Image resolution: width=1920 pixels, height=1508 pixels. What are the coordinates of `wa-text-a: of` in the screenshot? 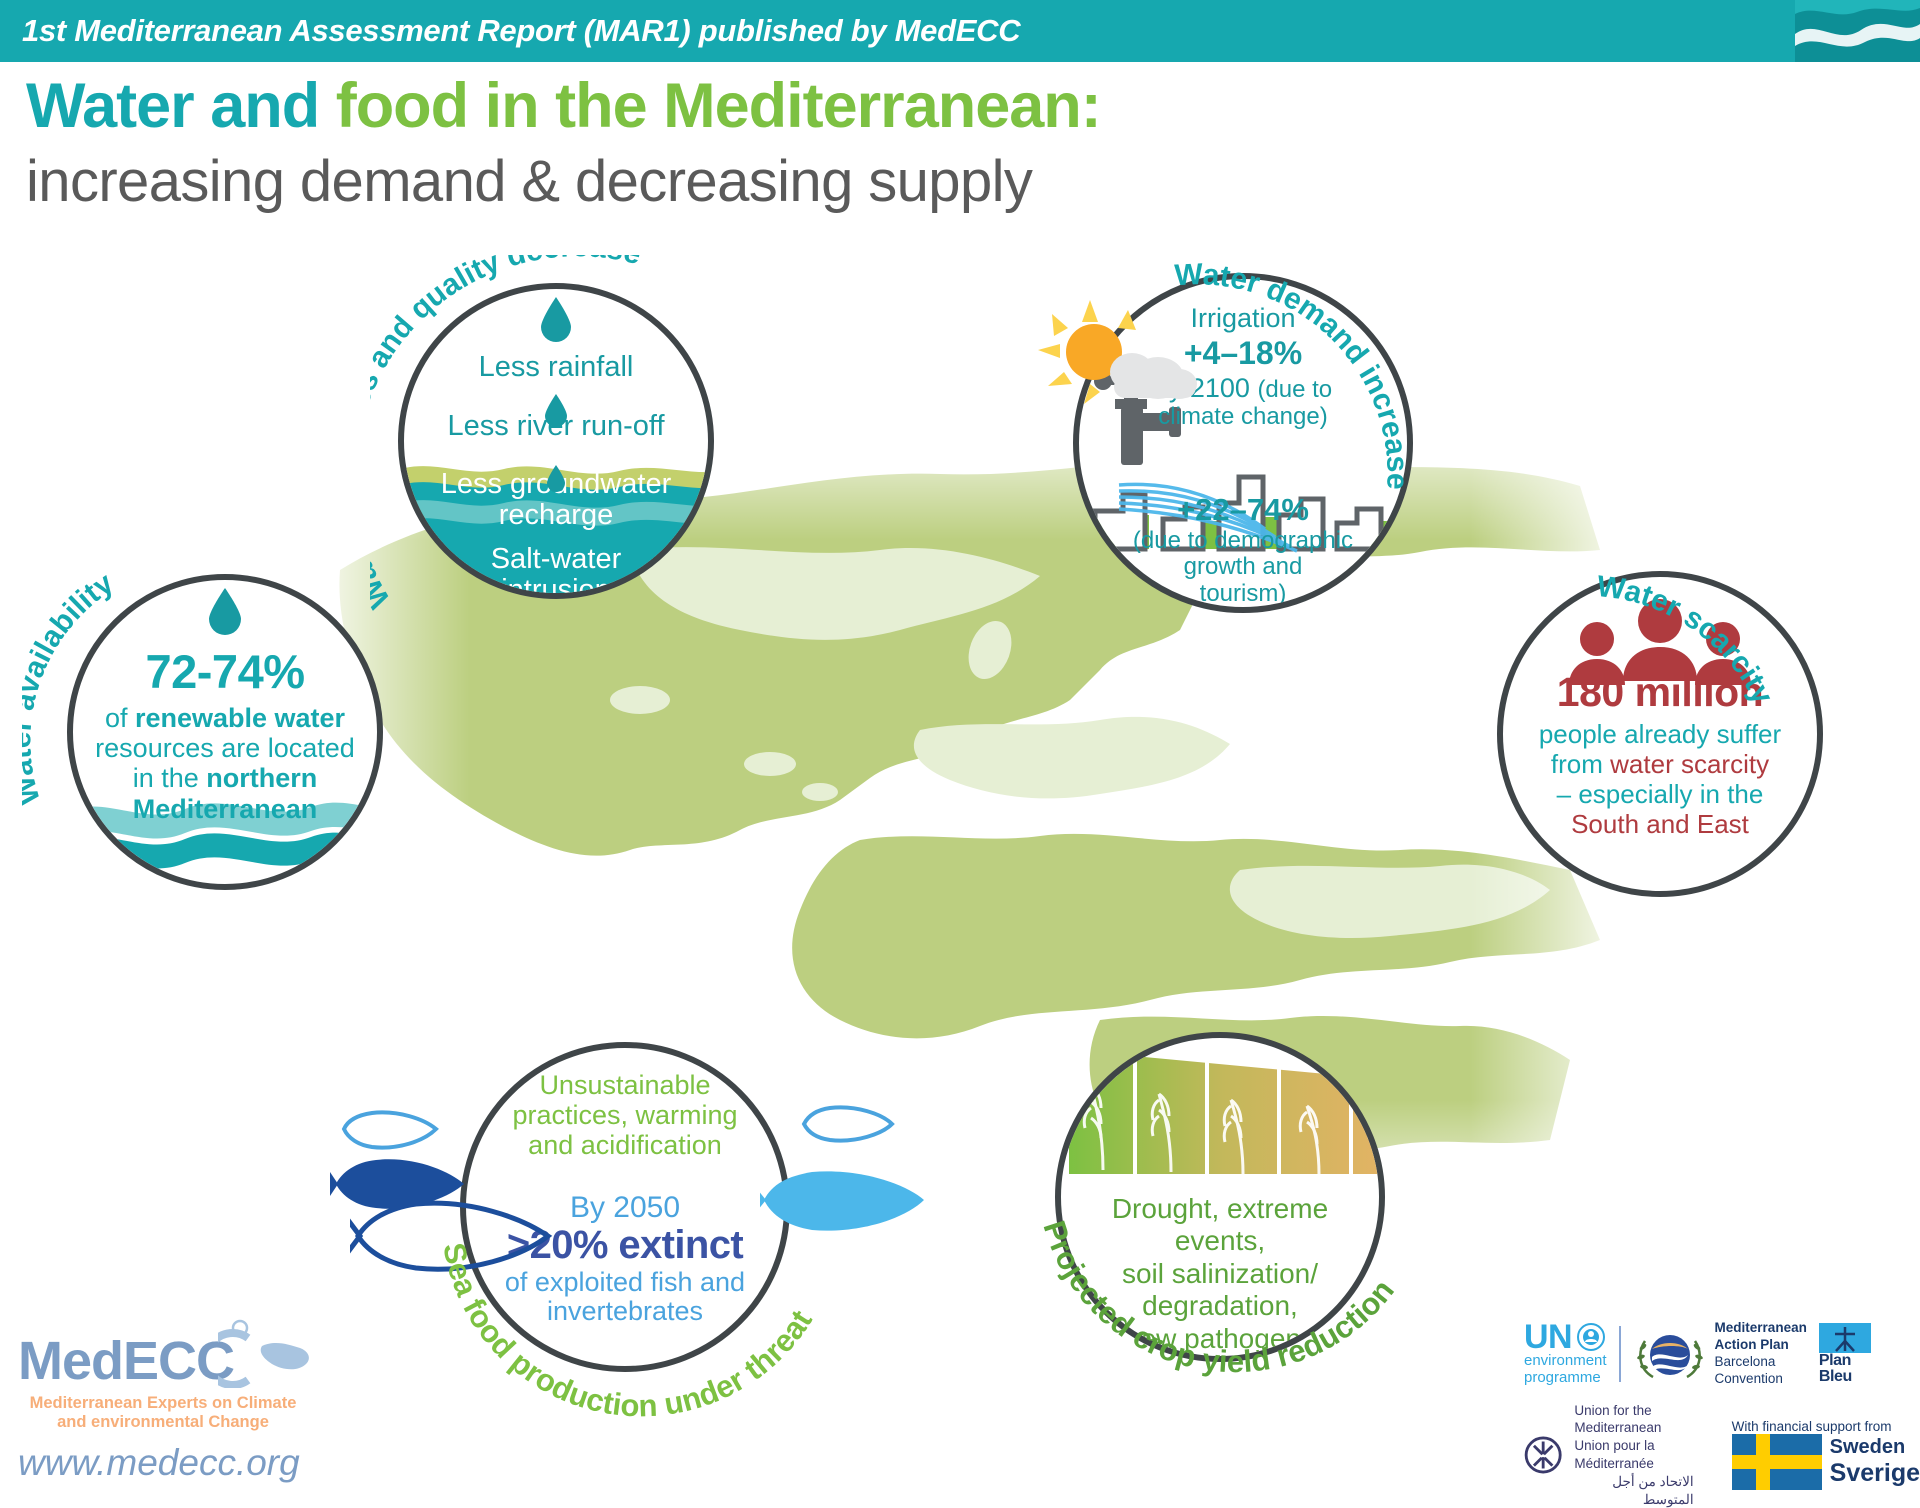 It's located at (120, 718).